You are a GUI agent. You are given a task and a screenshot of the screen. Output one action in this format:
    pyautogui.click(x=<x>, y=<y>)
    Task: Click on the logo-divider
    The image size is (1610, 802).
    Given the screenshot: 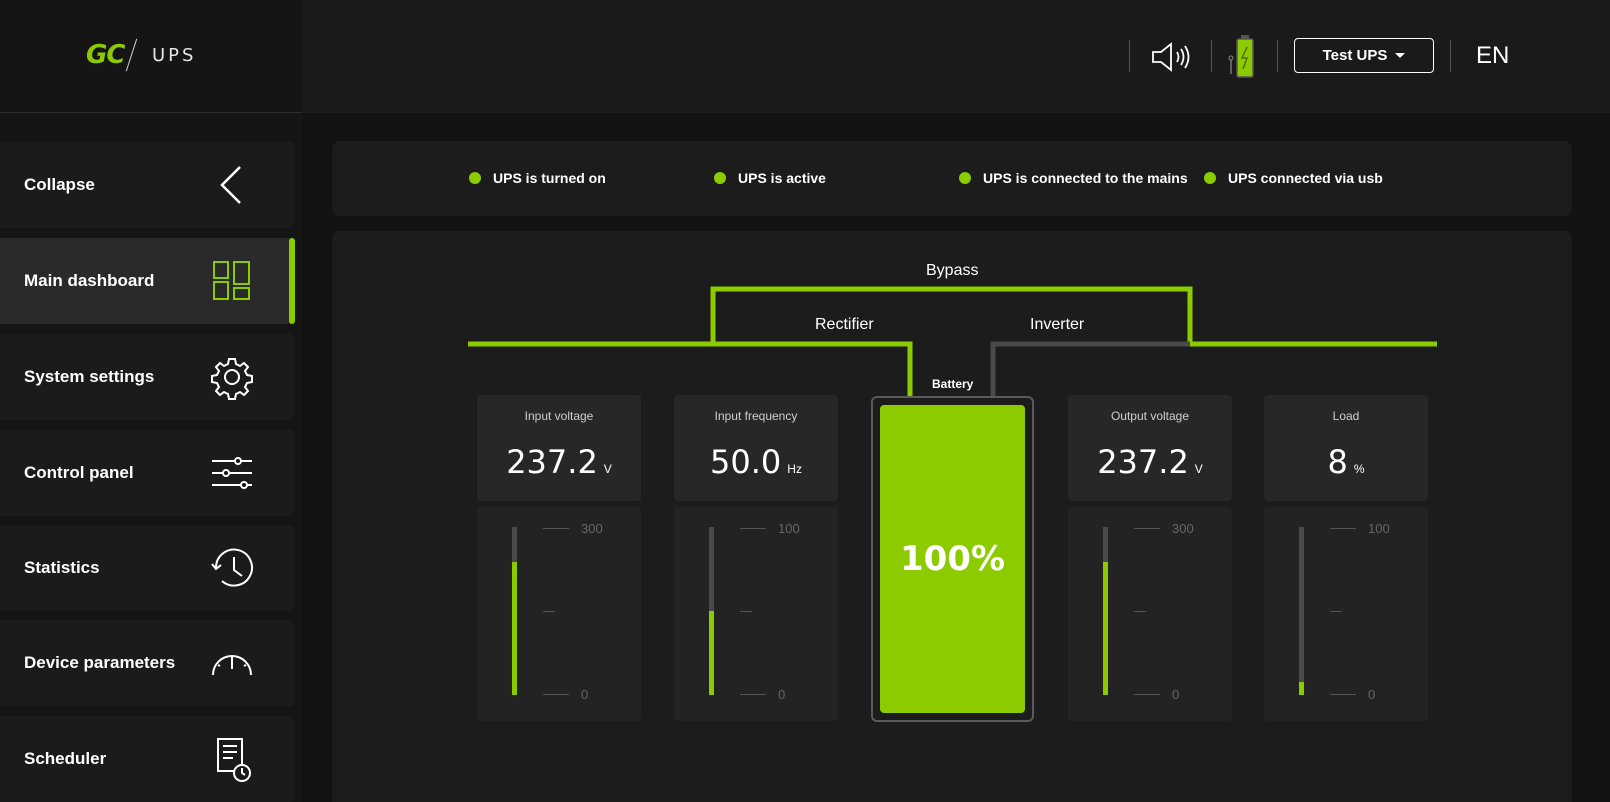 What is the action you would take?
    pyautogui.click(x=131, y=55)
    